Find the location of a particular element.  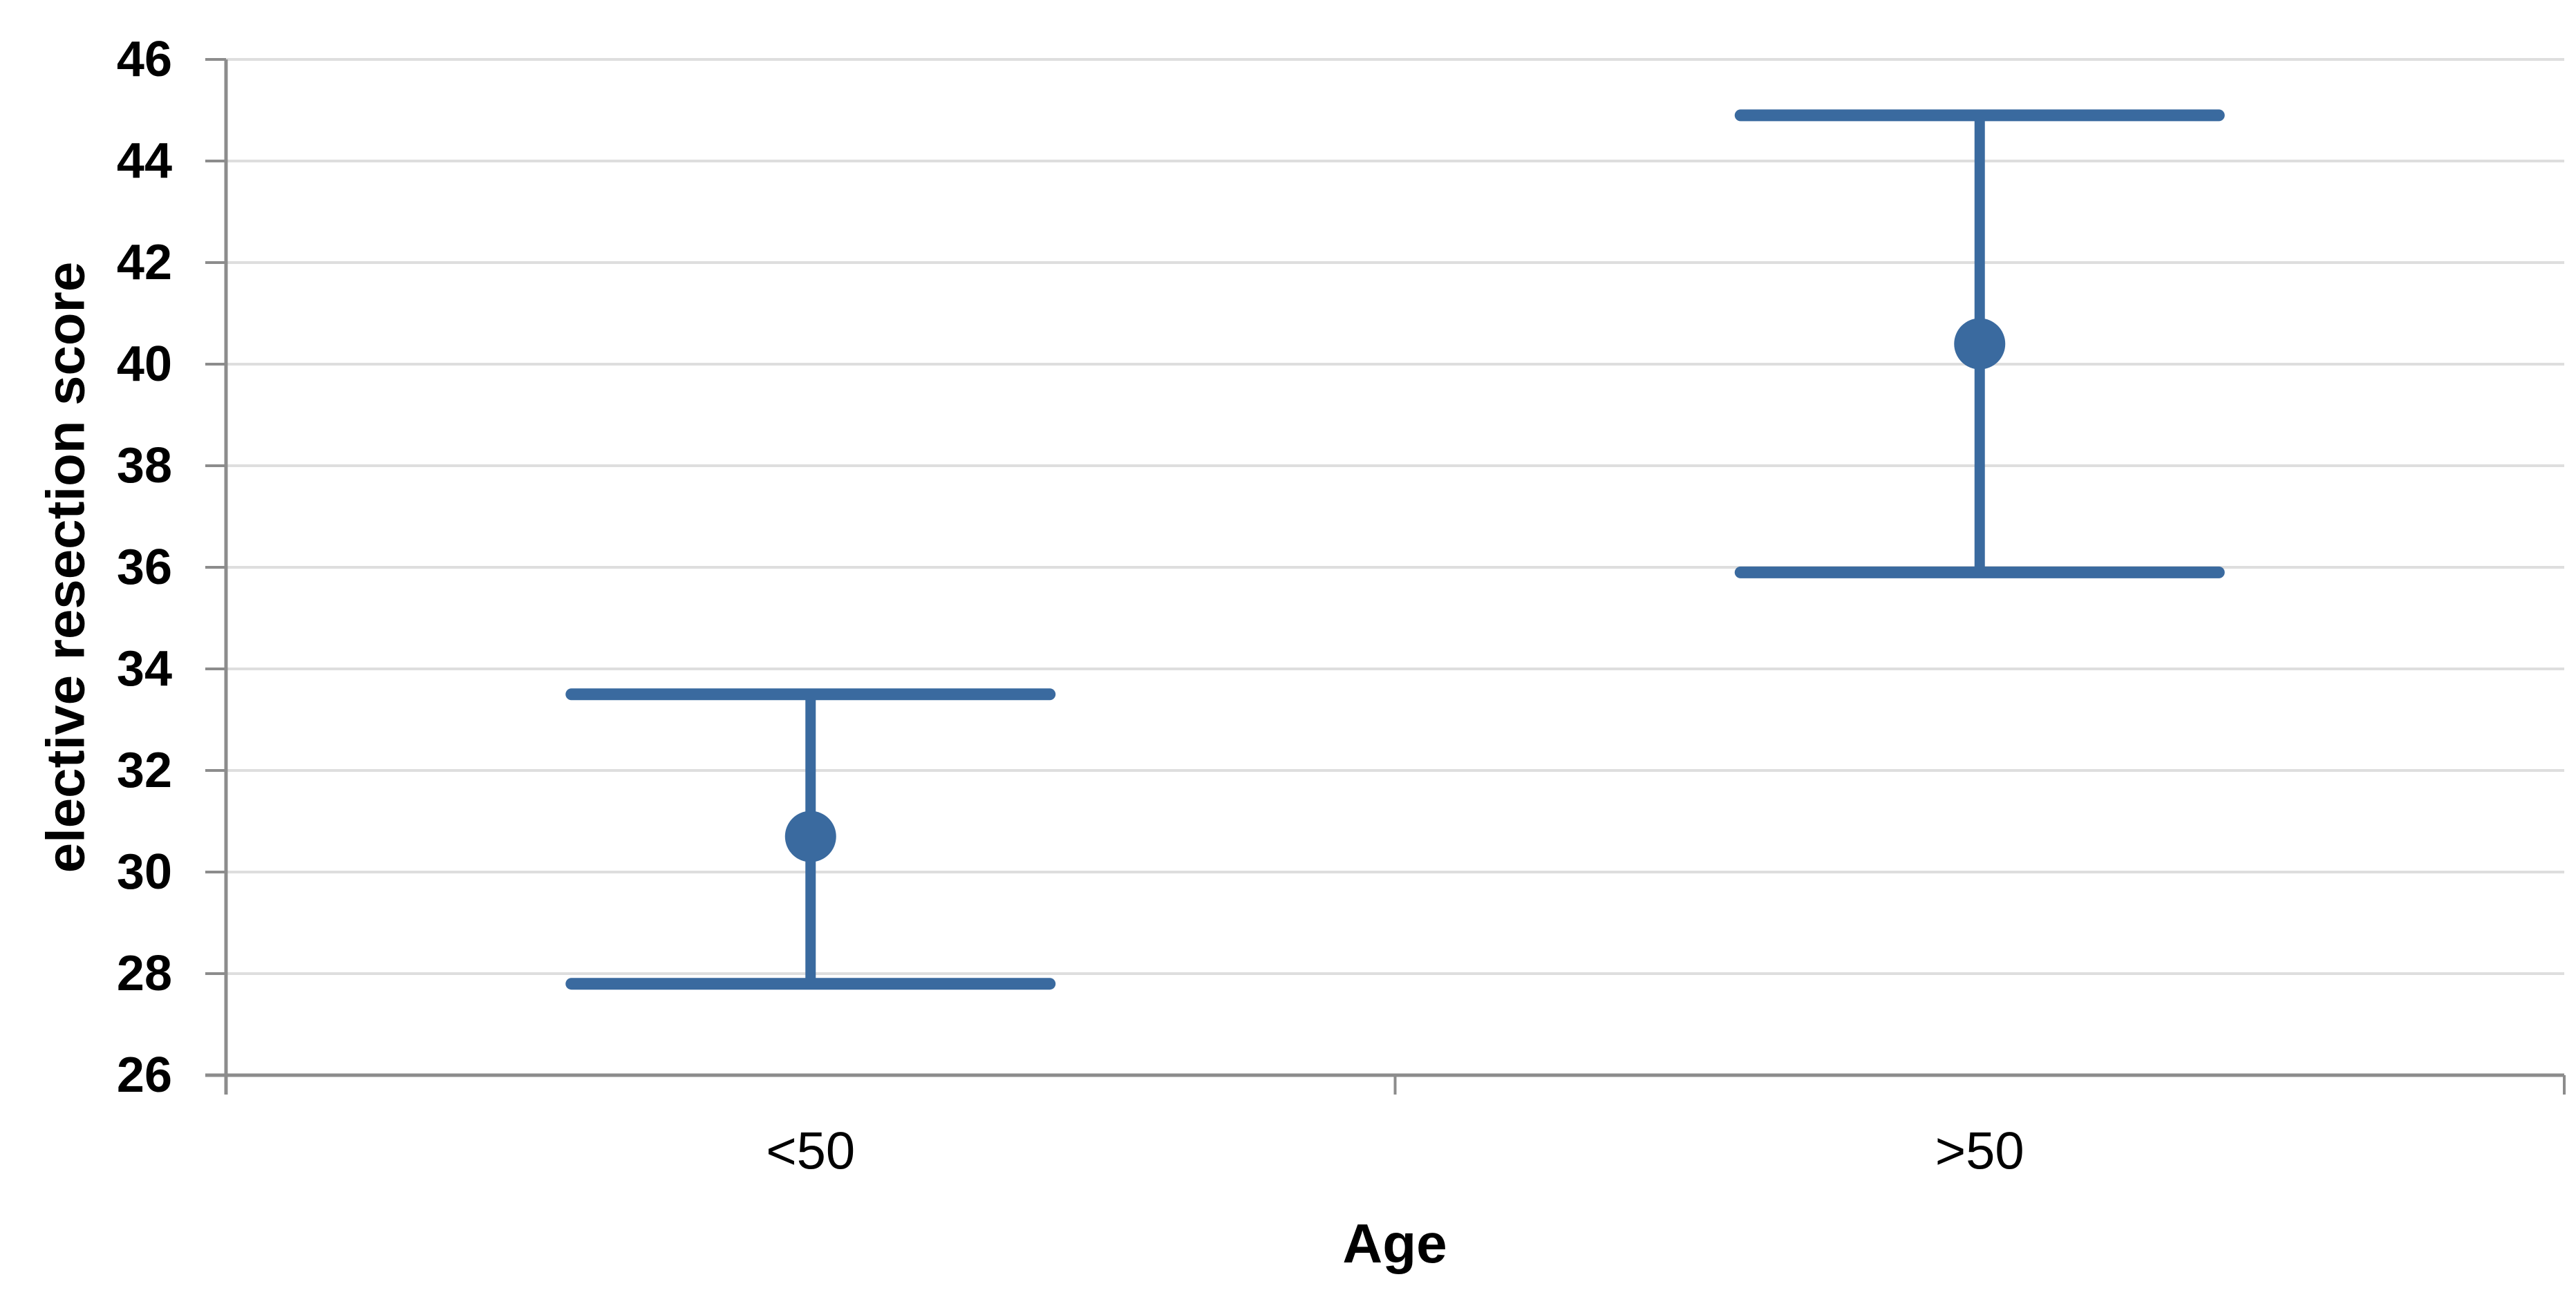

y-tick-label-30: 30 is located at coordinates (144, 872).